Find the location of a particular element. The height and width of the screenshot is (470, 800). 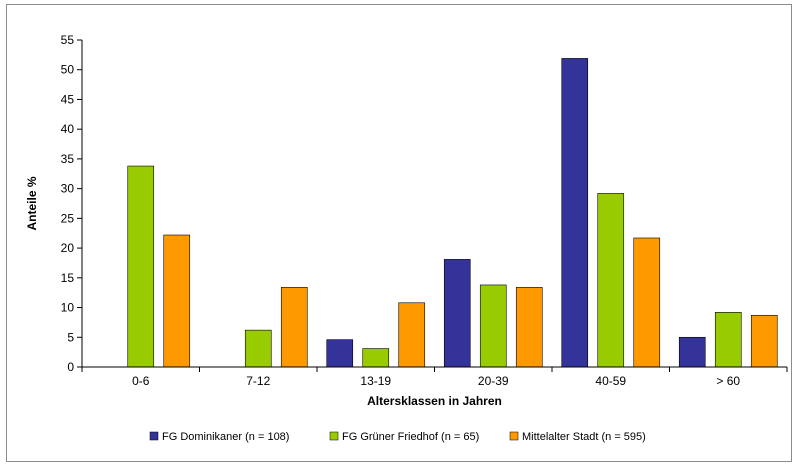

y-tick-label: 55 is located at coordinates (68, 40).